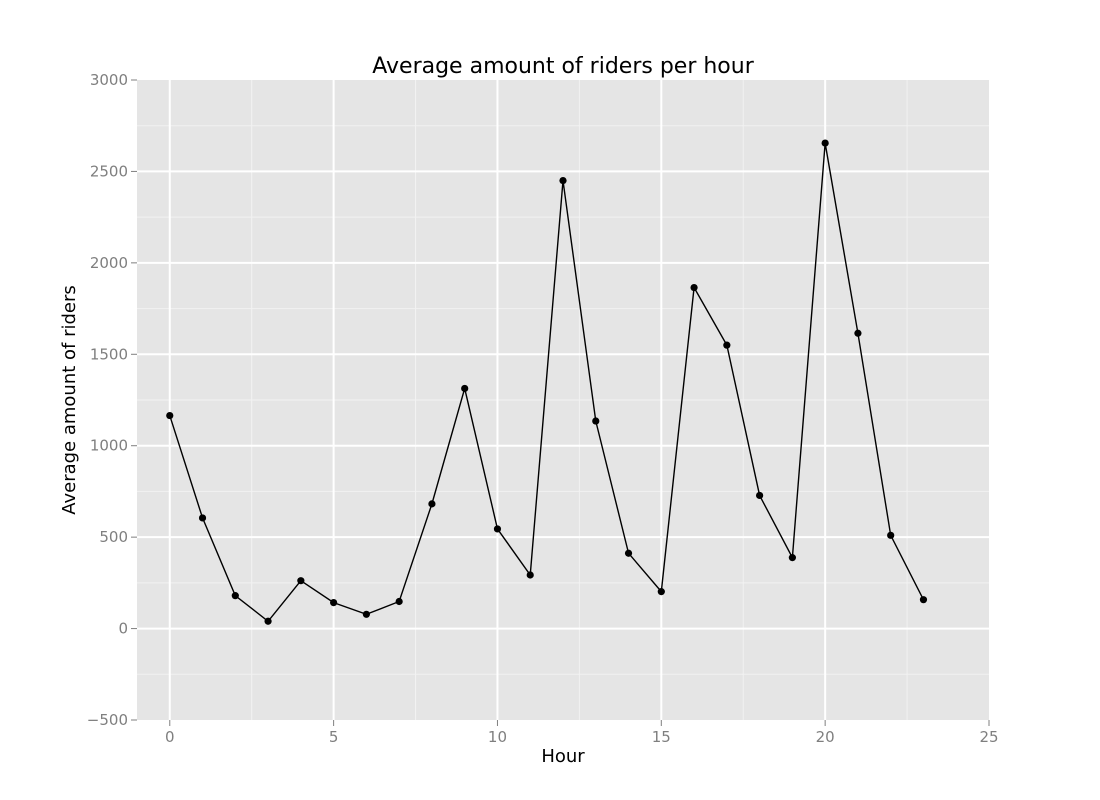  What do you see at coordinates (107, 720) in the screenshot?
I see `y-tick-label: −500` at bounding box center [107, 720].